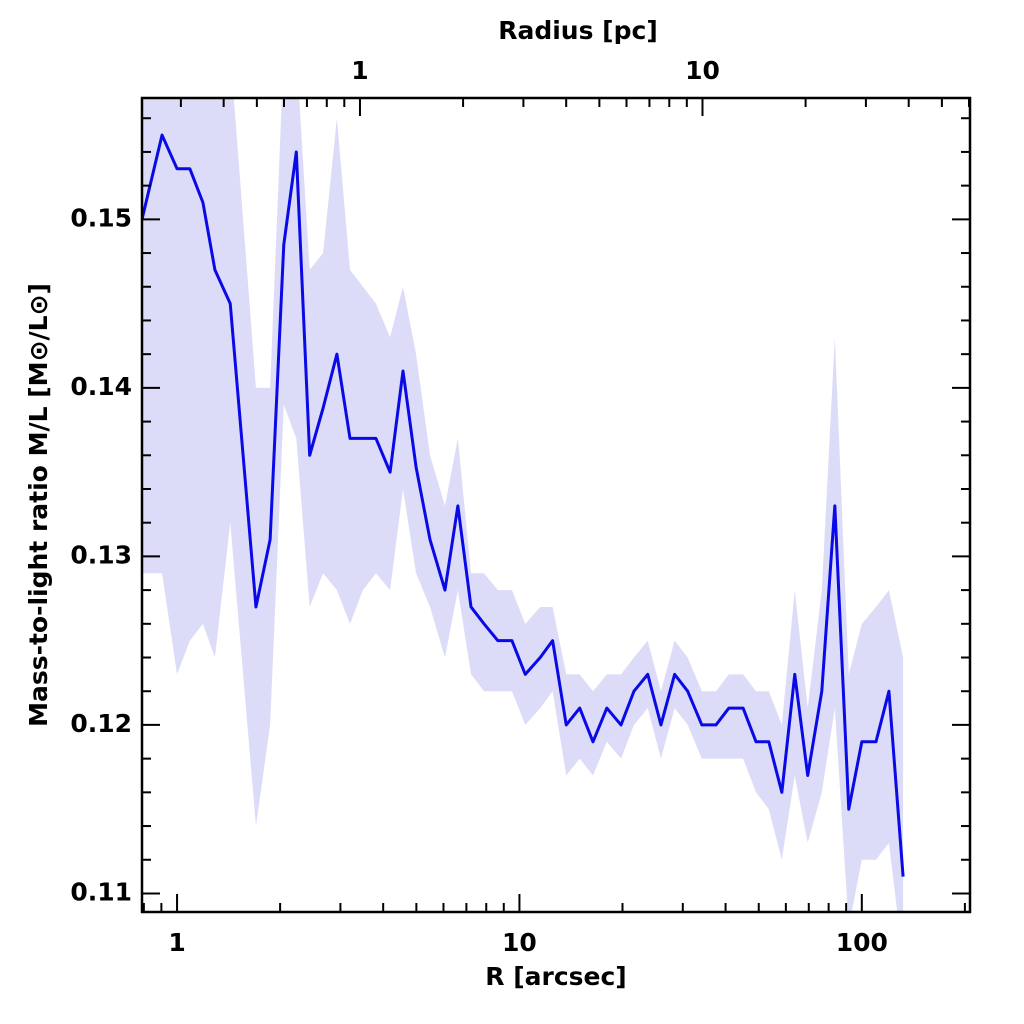  What do you see at coordinates (702, 70) in the screenshot?
I see `x2-tick-label: 10` at bounding box center [702, 70].